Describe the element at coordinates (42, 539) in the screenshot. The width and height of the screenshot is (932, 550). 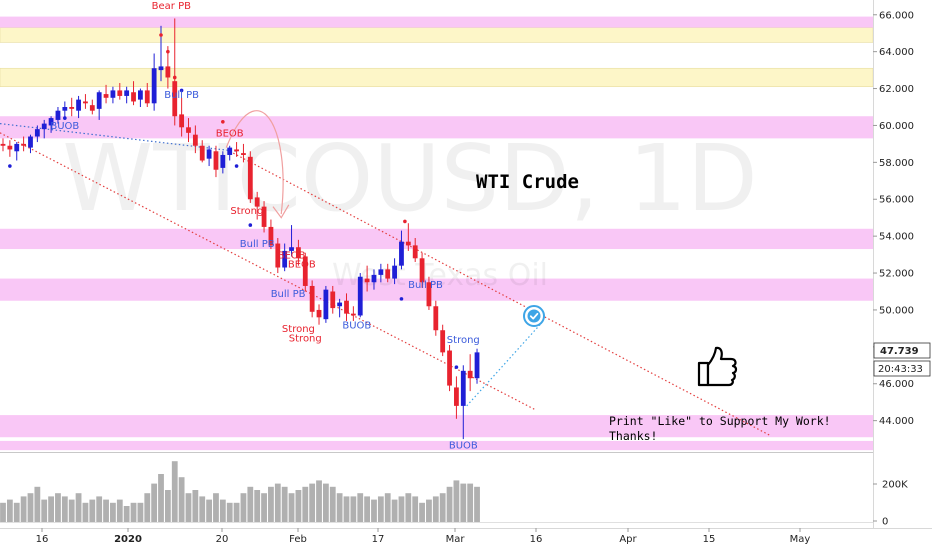
I see `time-tick-label: 16` at that location.